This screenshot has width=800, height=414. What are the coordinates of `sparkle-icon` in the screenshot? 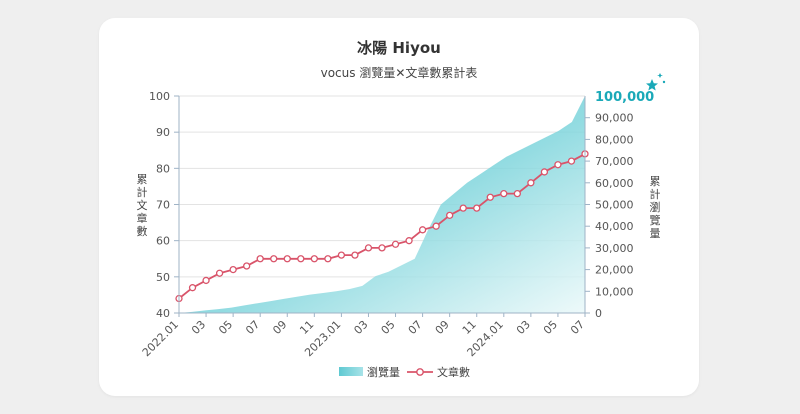 It's located at (656, 82).